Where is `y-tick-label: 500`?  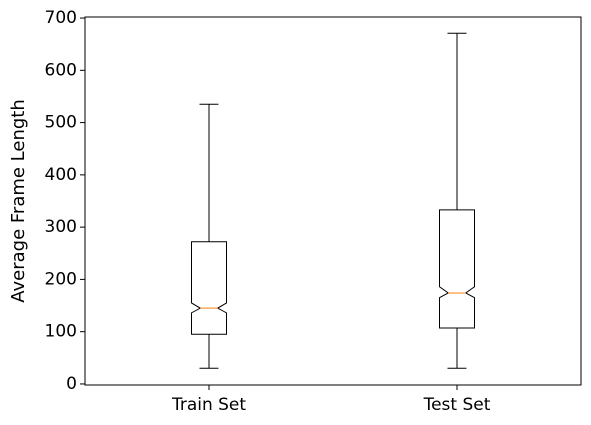 y-tick-label: 500 is located at coordinates (61, 123).